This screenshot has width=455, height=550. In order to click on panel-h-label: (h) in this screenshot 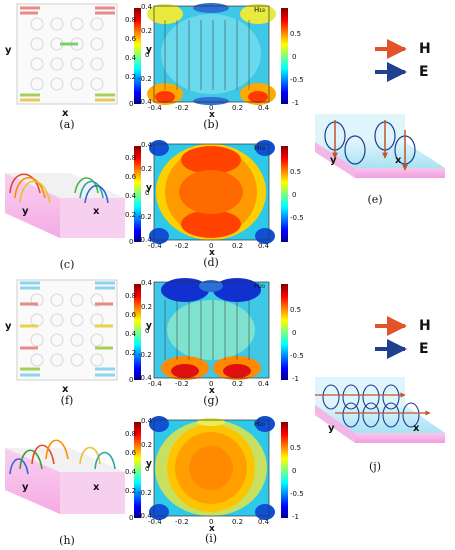, I will do `click(67, 540)`.